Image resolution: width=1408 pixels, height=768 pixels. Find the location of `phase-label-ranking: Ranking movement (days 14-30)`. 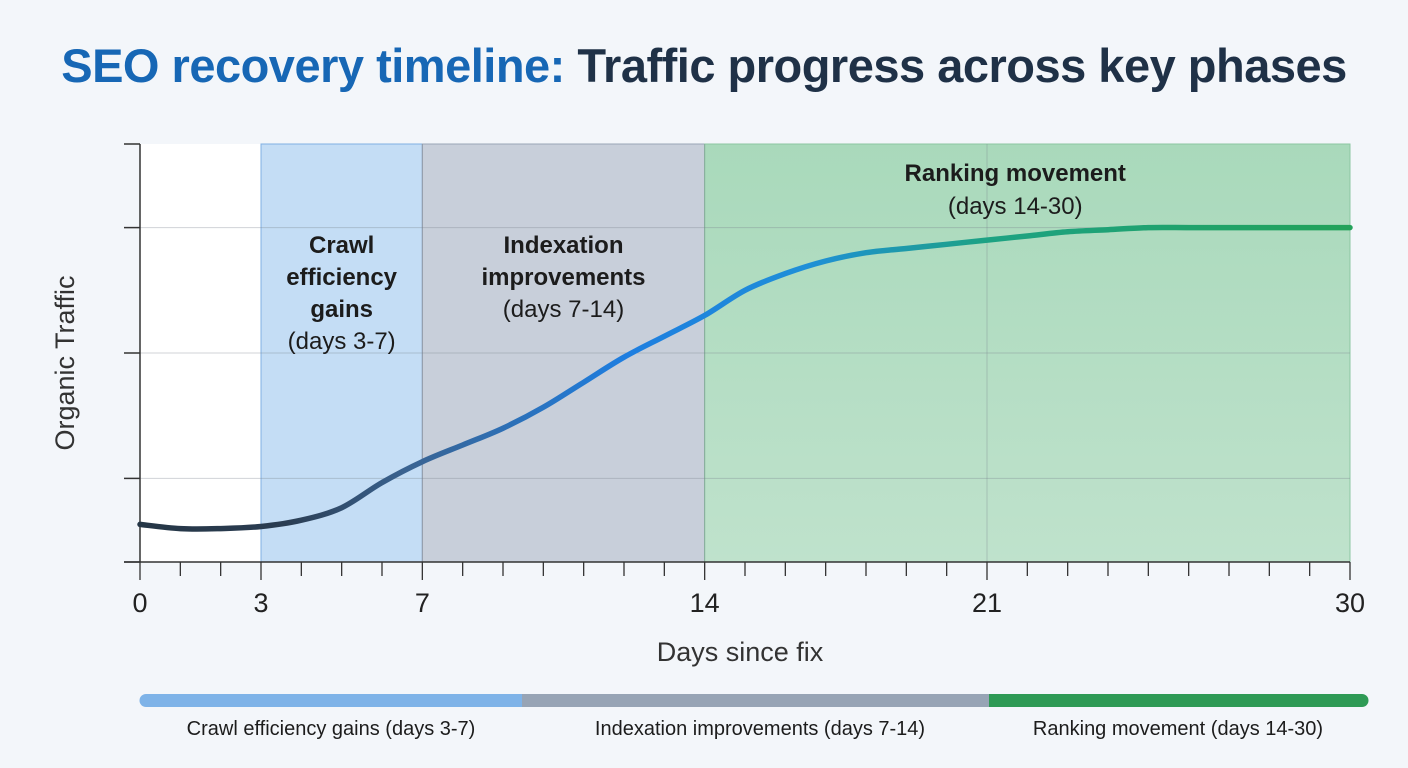

phase-label-ranking: Ranking movement (days 14-30) is located at coordinates (1015, 190).